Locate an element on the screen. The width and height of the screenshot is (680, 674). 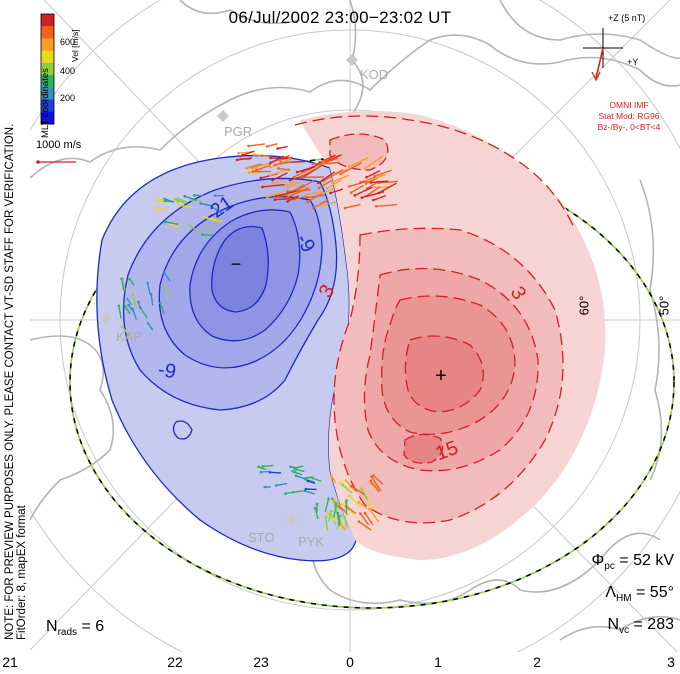
station-label-pyk: PYK is located at coordinates (311, 541).